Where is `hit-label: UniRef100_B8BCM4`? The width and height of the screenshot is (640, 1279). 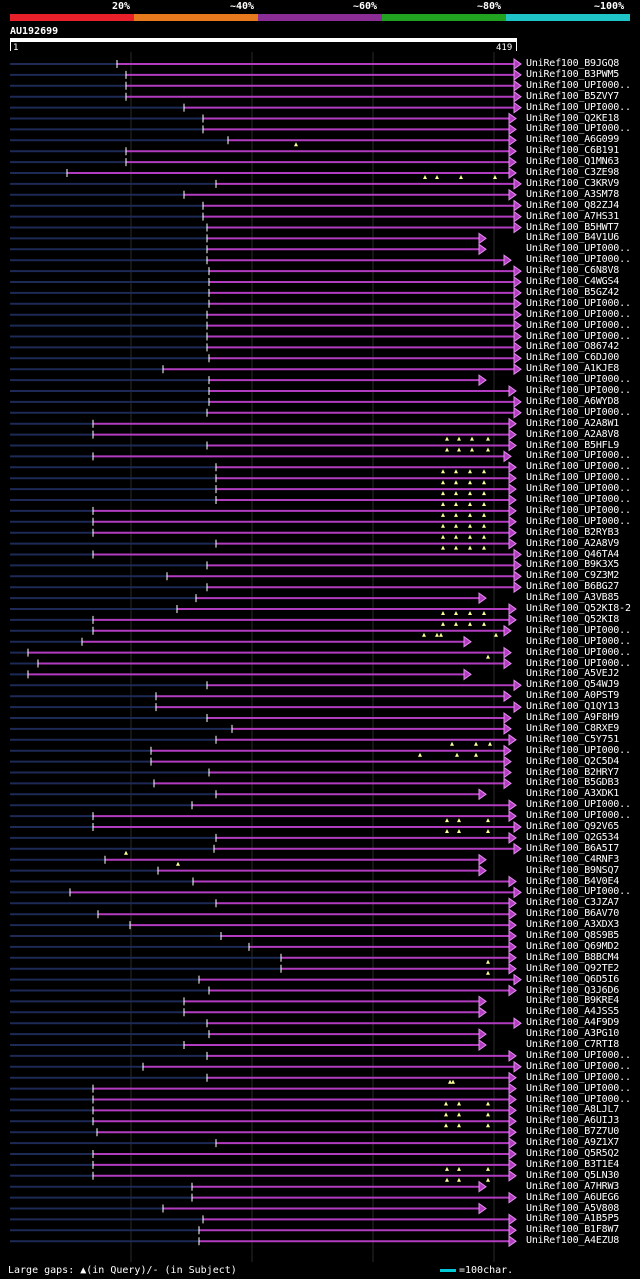 hit-label: UniRef100_B8BCM4 is located at coordinates (573, 957).